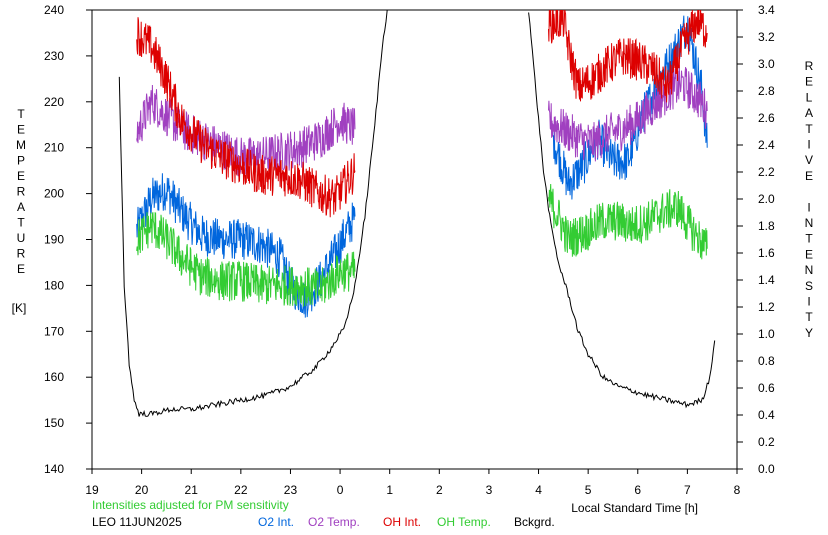 Image resolution: width=828 pixels, height=535 pixels. Describe the element at coordinates (766, 64) in the screenshot. I see `right-tick-label: 3.0` at that location.